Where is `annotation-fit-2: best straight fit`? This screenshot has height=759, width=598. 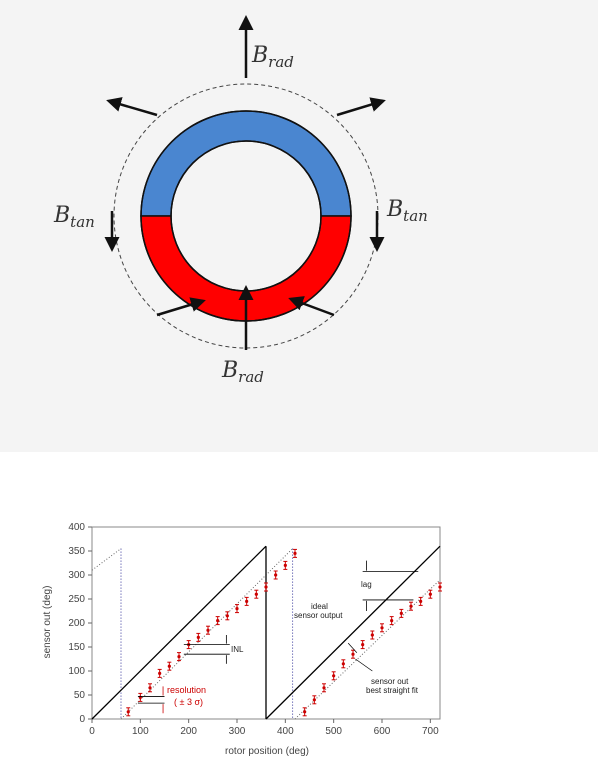
annotation-fit-2: best straight fit is located at coordinates (392, 690).